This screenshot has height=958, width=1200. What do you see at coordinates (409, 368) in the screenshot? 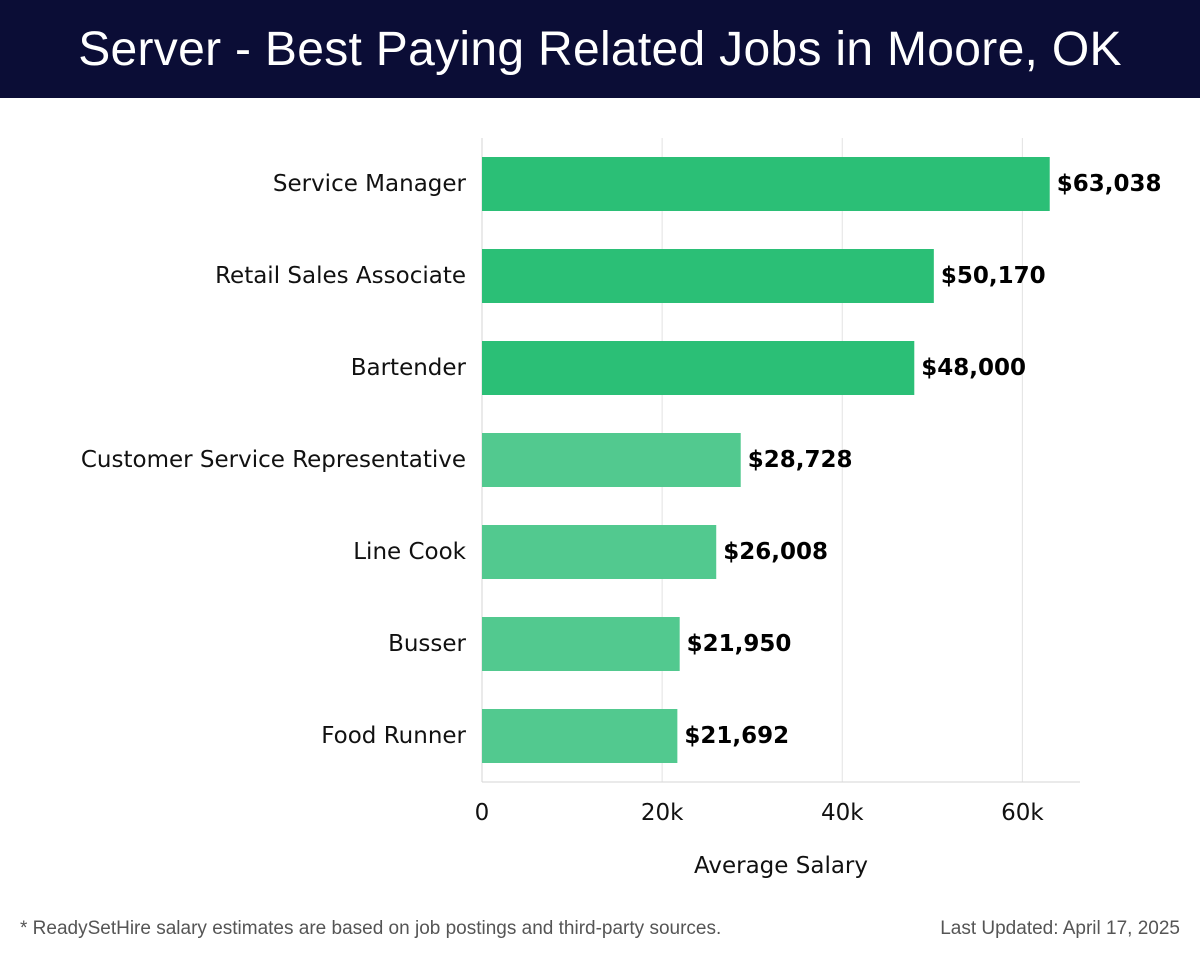
I see `category-label: Bartender` at bounding box center [409, 368].